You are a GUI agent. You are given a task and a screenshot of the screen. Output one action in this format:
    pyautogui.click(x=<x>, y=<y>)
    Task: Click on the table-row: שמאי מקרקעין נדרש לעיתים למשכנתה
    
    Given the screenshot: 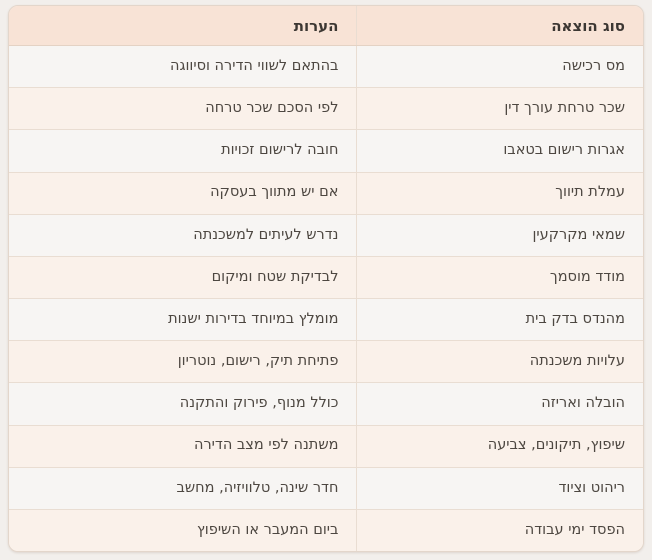 What is the action you would take?
    pyautogui.click(x=326, y=234)
    